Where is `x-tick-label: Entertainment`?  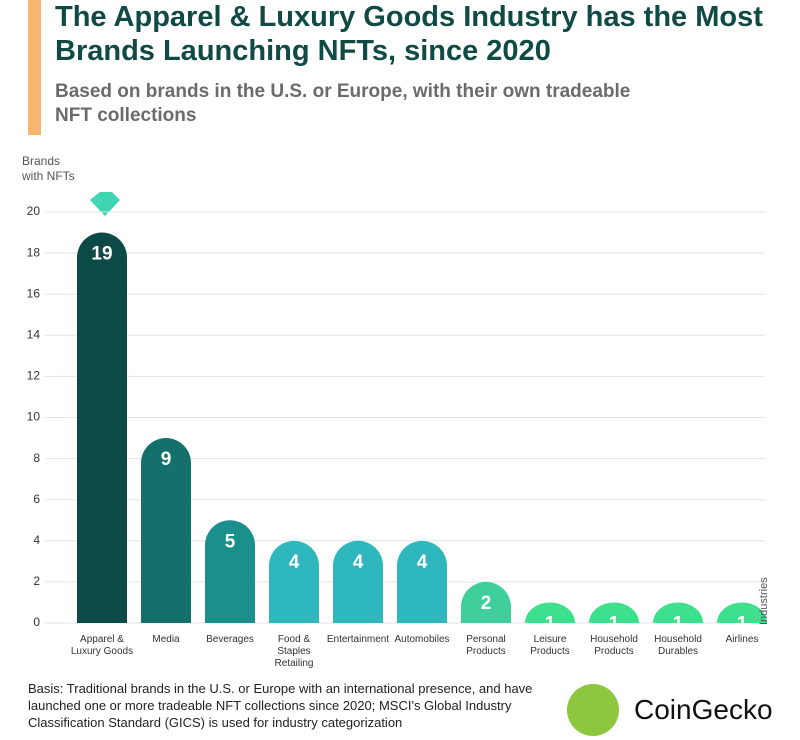
x-tick-label: Entertainment is located at coordinates (358, 639).